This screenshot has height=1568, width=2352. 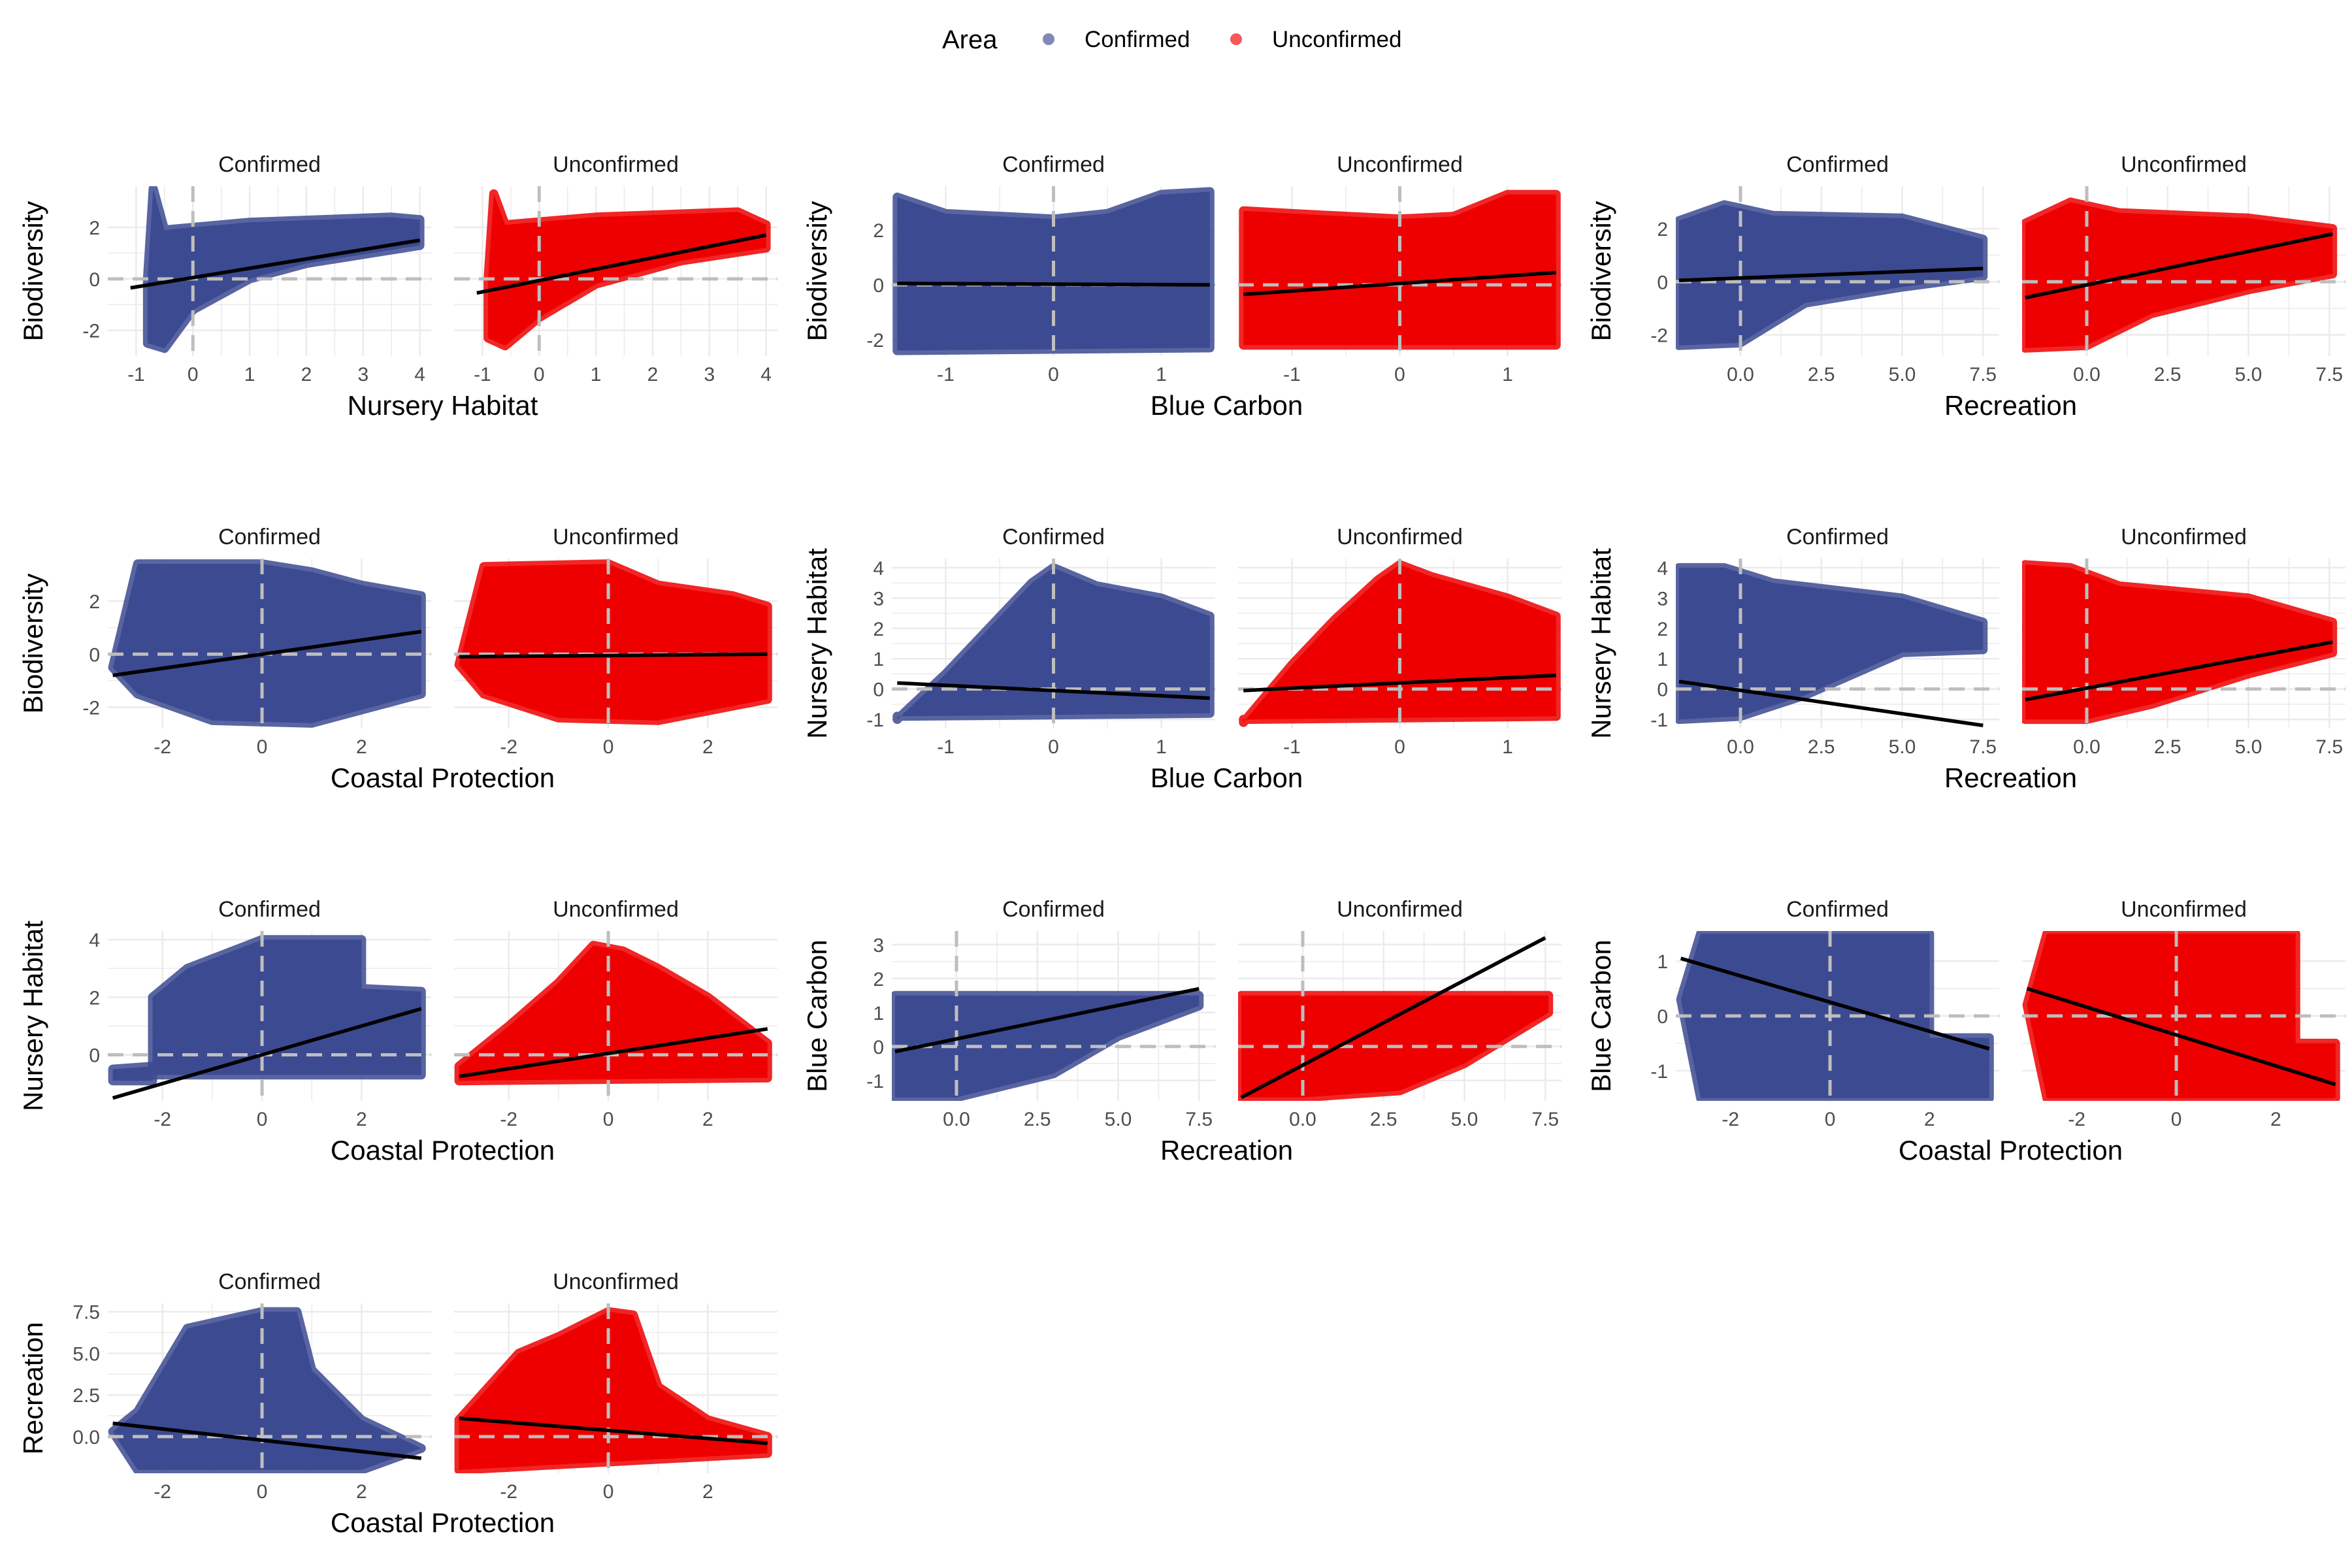 What do you see at coordinates (878, 1013) in the screenshot?
I see `y-tick-label: 1` at bounding box center [878, 1013].